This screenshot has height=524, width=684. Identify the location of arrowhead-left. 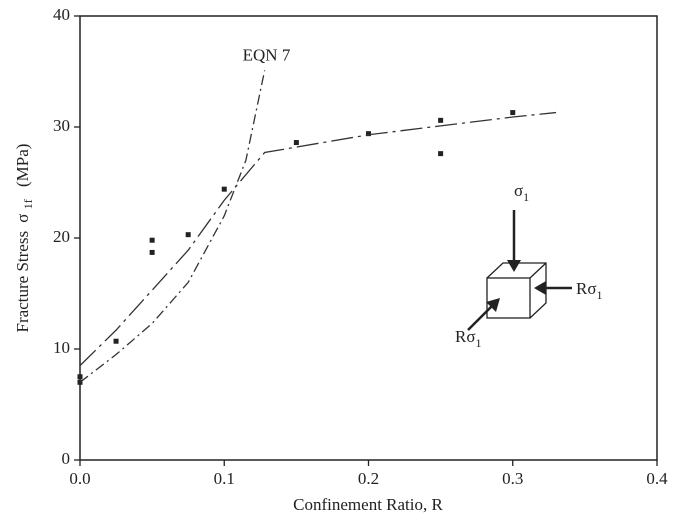
(493, 305).